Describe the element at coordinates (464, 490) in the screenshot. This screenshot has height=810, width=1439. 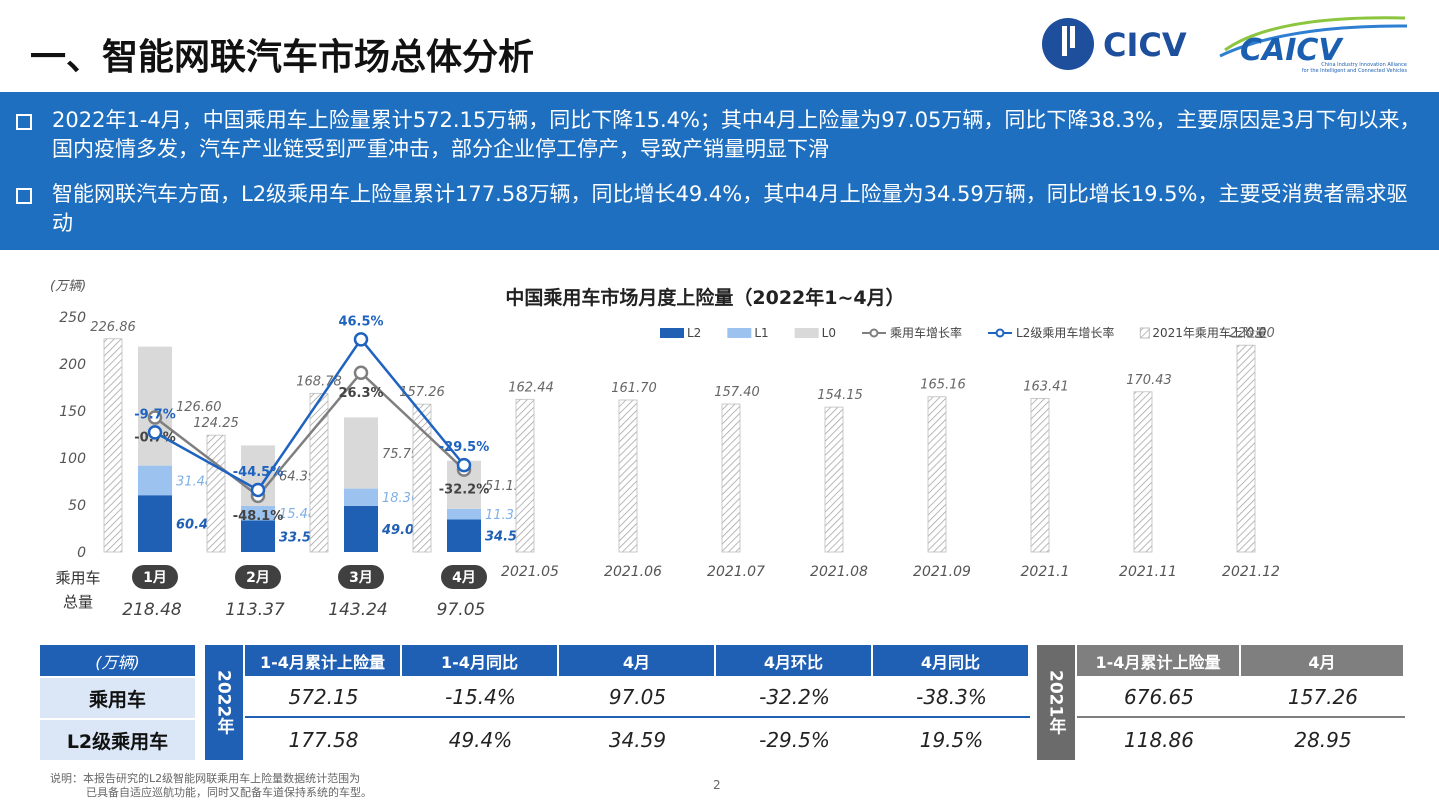
I see `data-label: -32.2%` at that location.